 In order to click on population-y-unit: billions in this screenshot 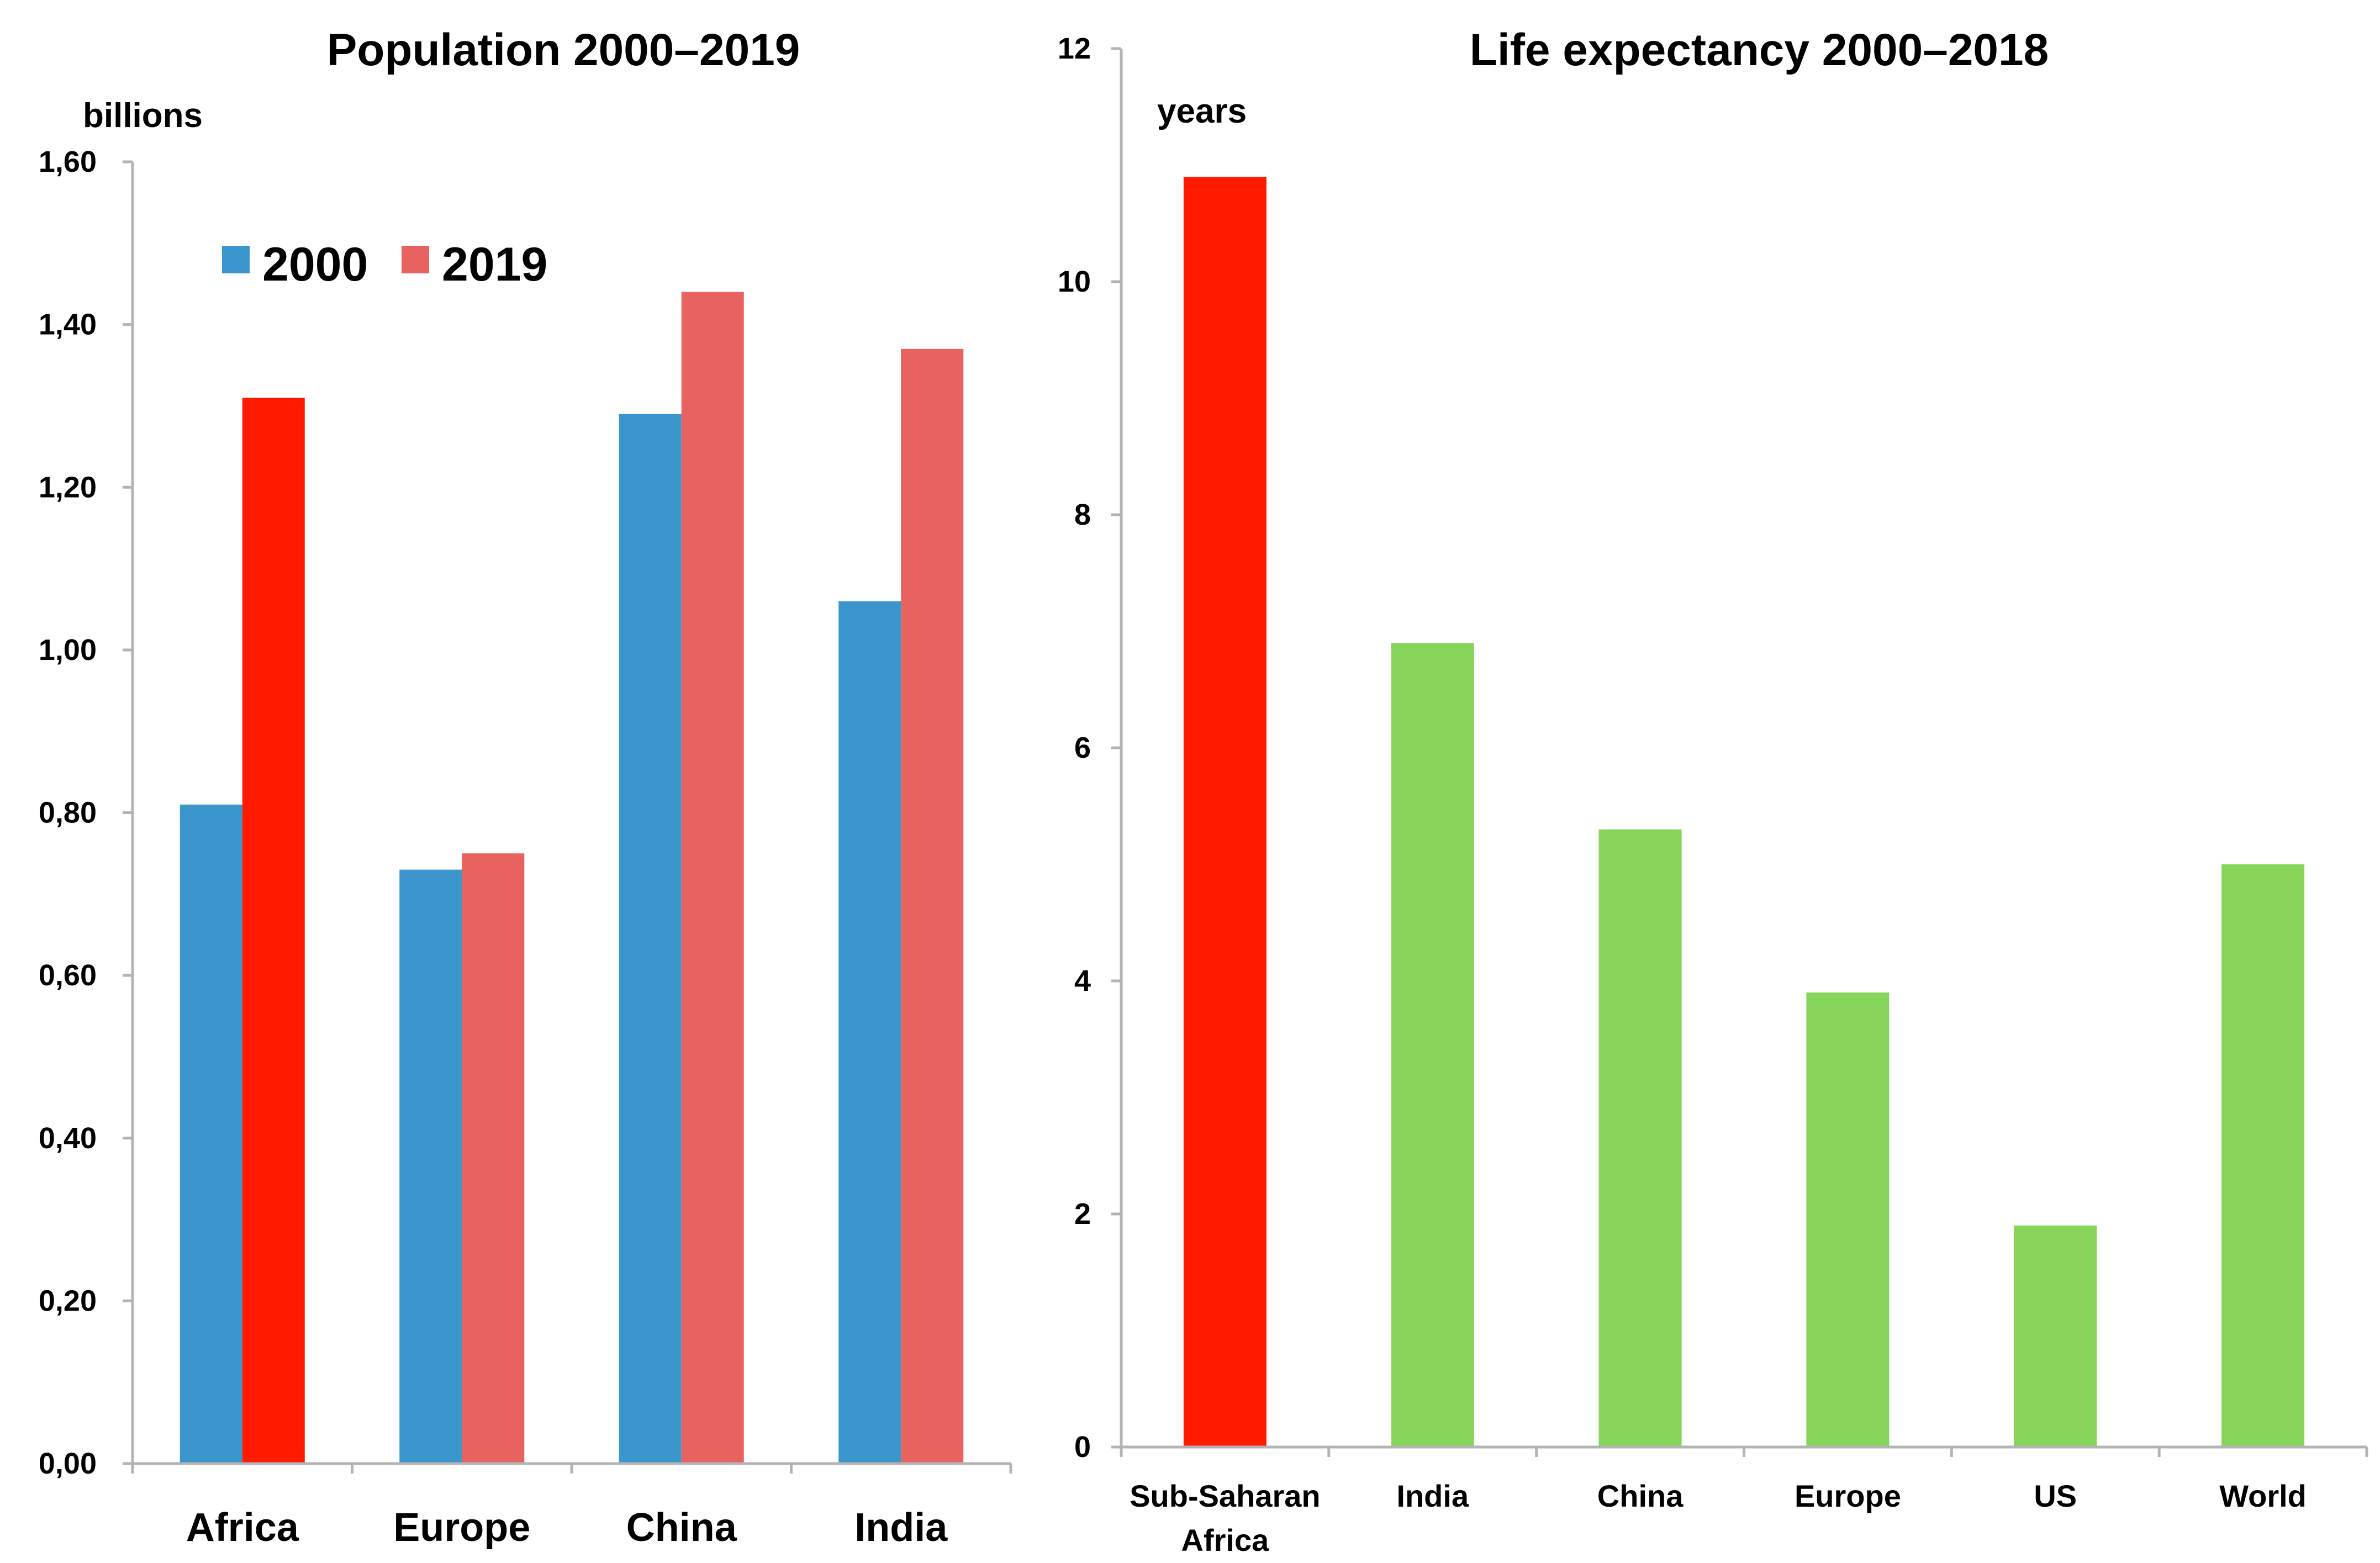, I will do `click(143, 116)`.